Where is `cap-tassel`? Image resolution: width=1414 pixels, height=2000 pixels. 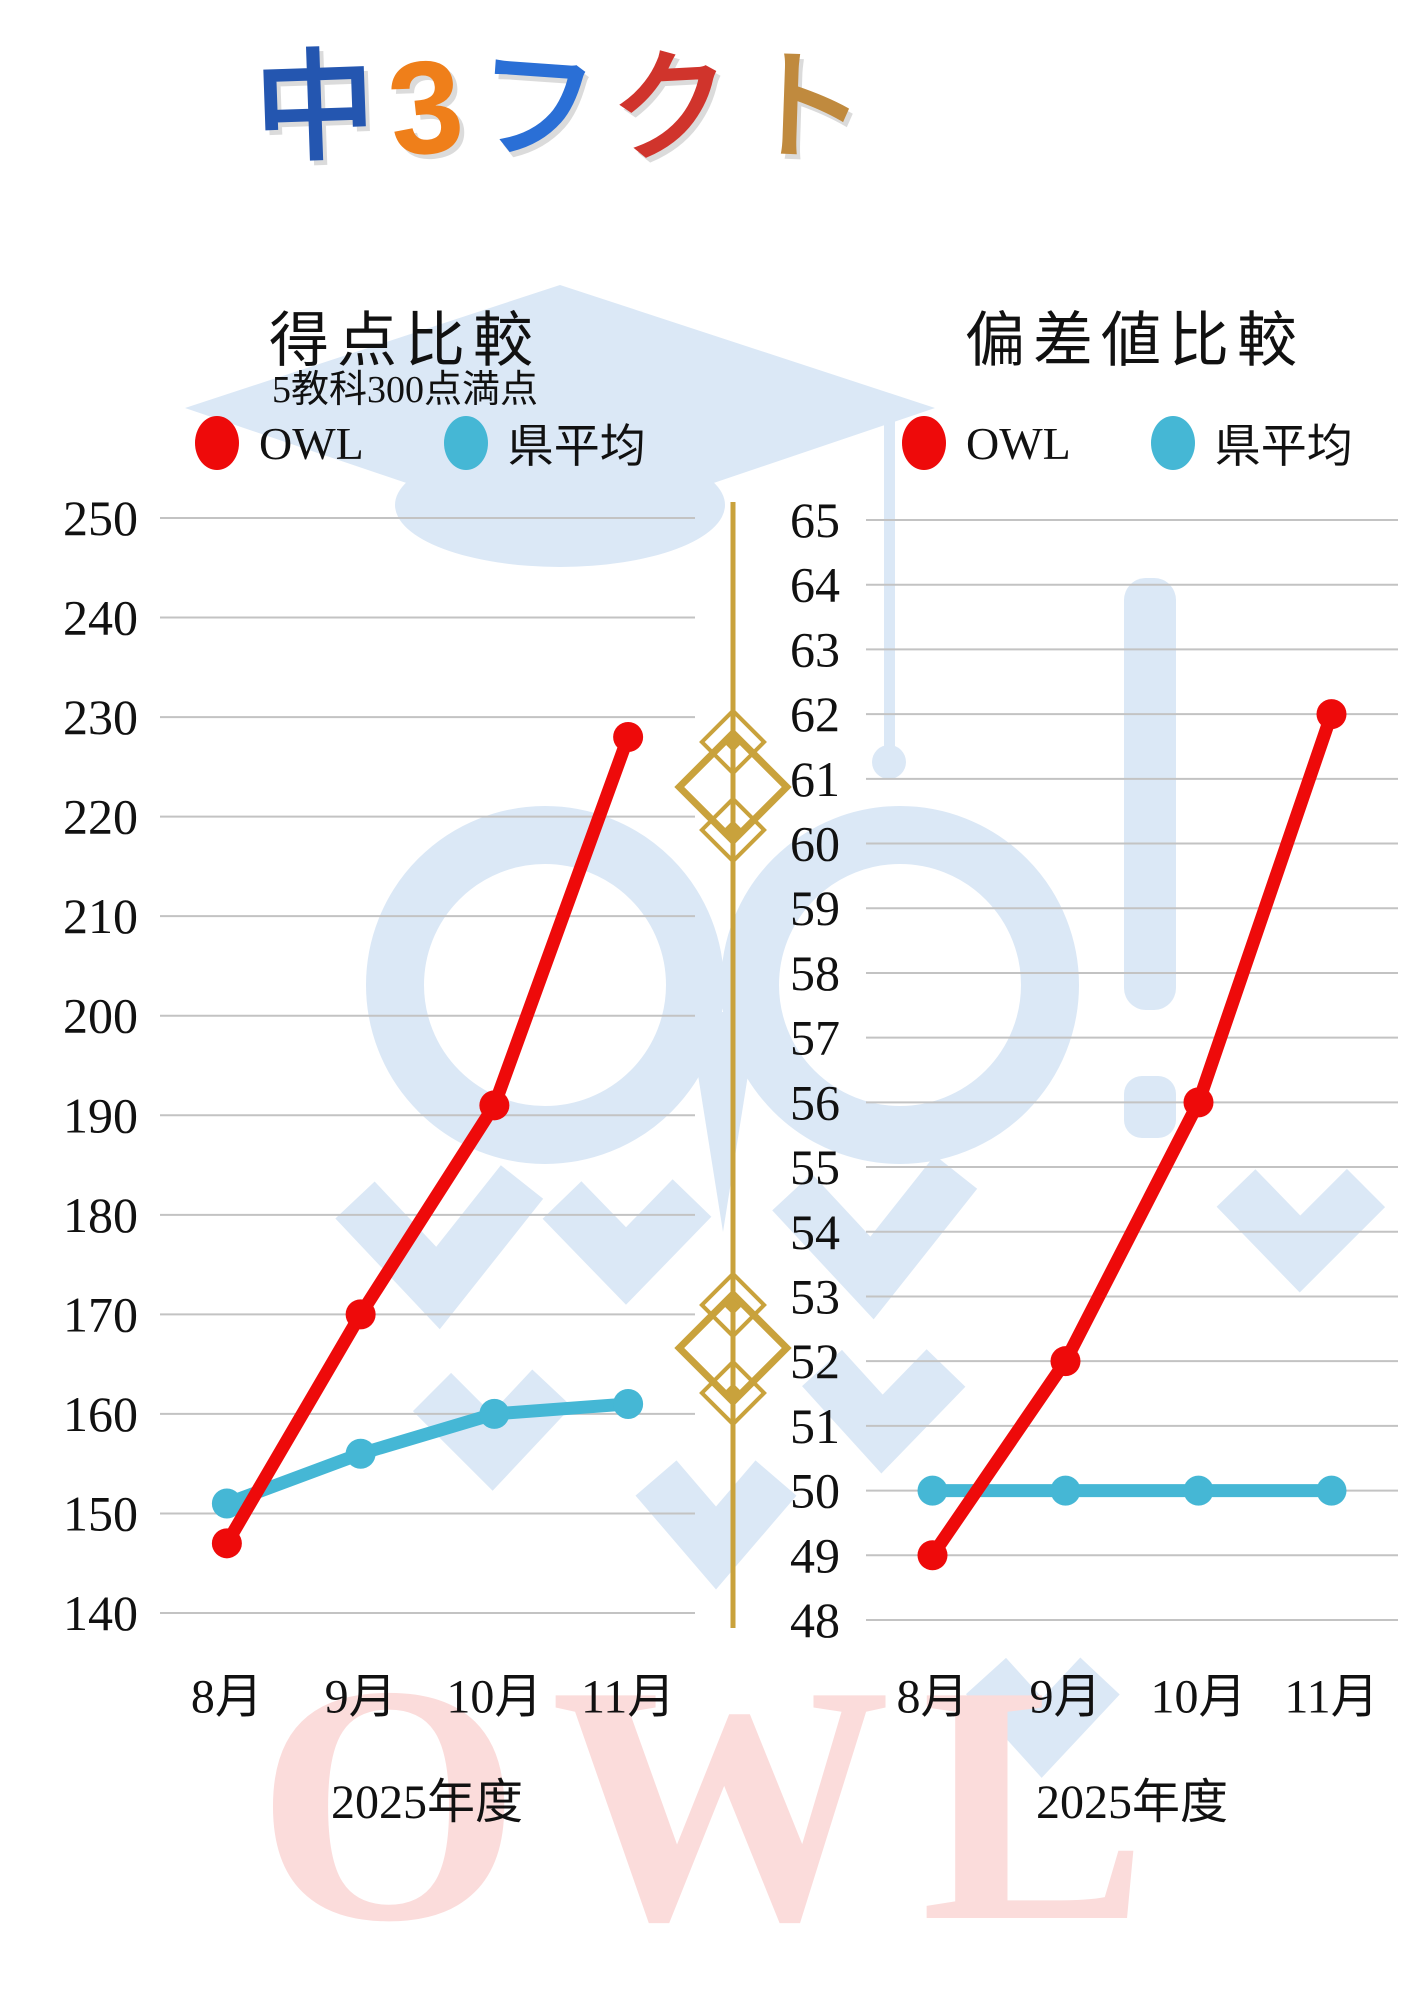
cap-tassel is located at coordinates (889, 578).